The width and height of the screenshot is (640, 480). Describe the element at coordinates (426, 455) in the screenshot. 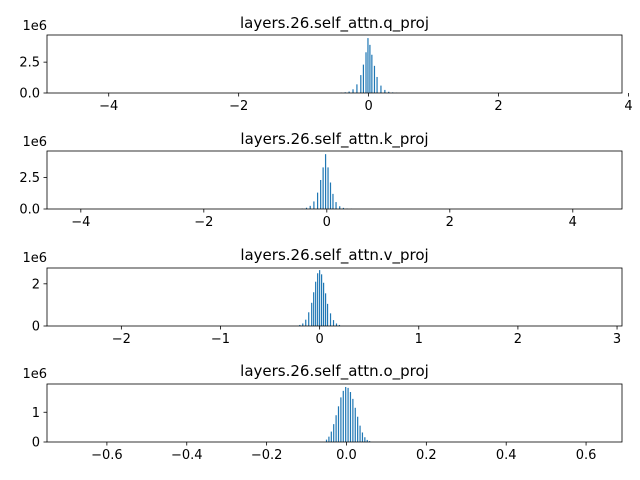

I see `x-tick-label: 0.2` at that location.